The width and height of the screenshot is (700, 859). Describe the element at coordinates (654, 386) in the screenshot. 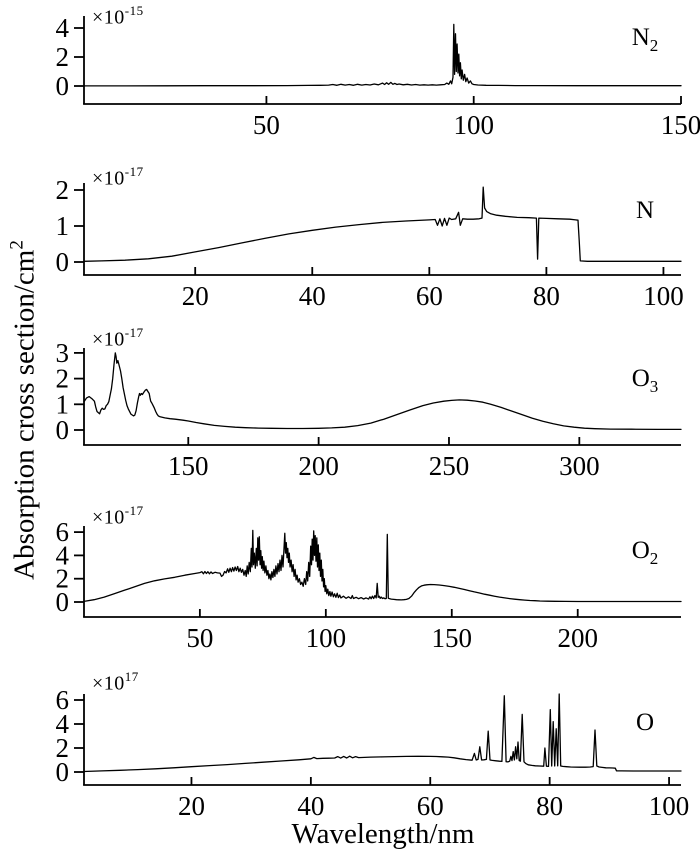

I see `species-subscript: 3` at that location.